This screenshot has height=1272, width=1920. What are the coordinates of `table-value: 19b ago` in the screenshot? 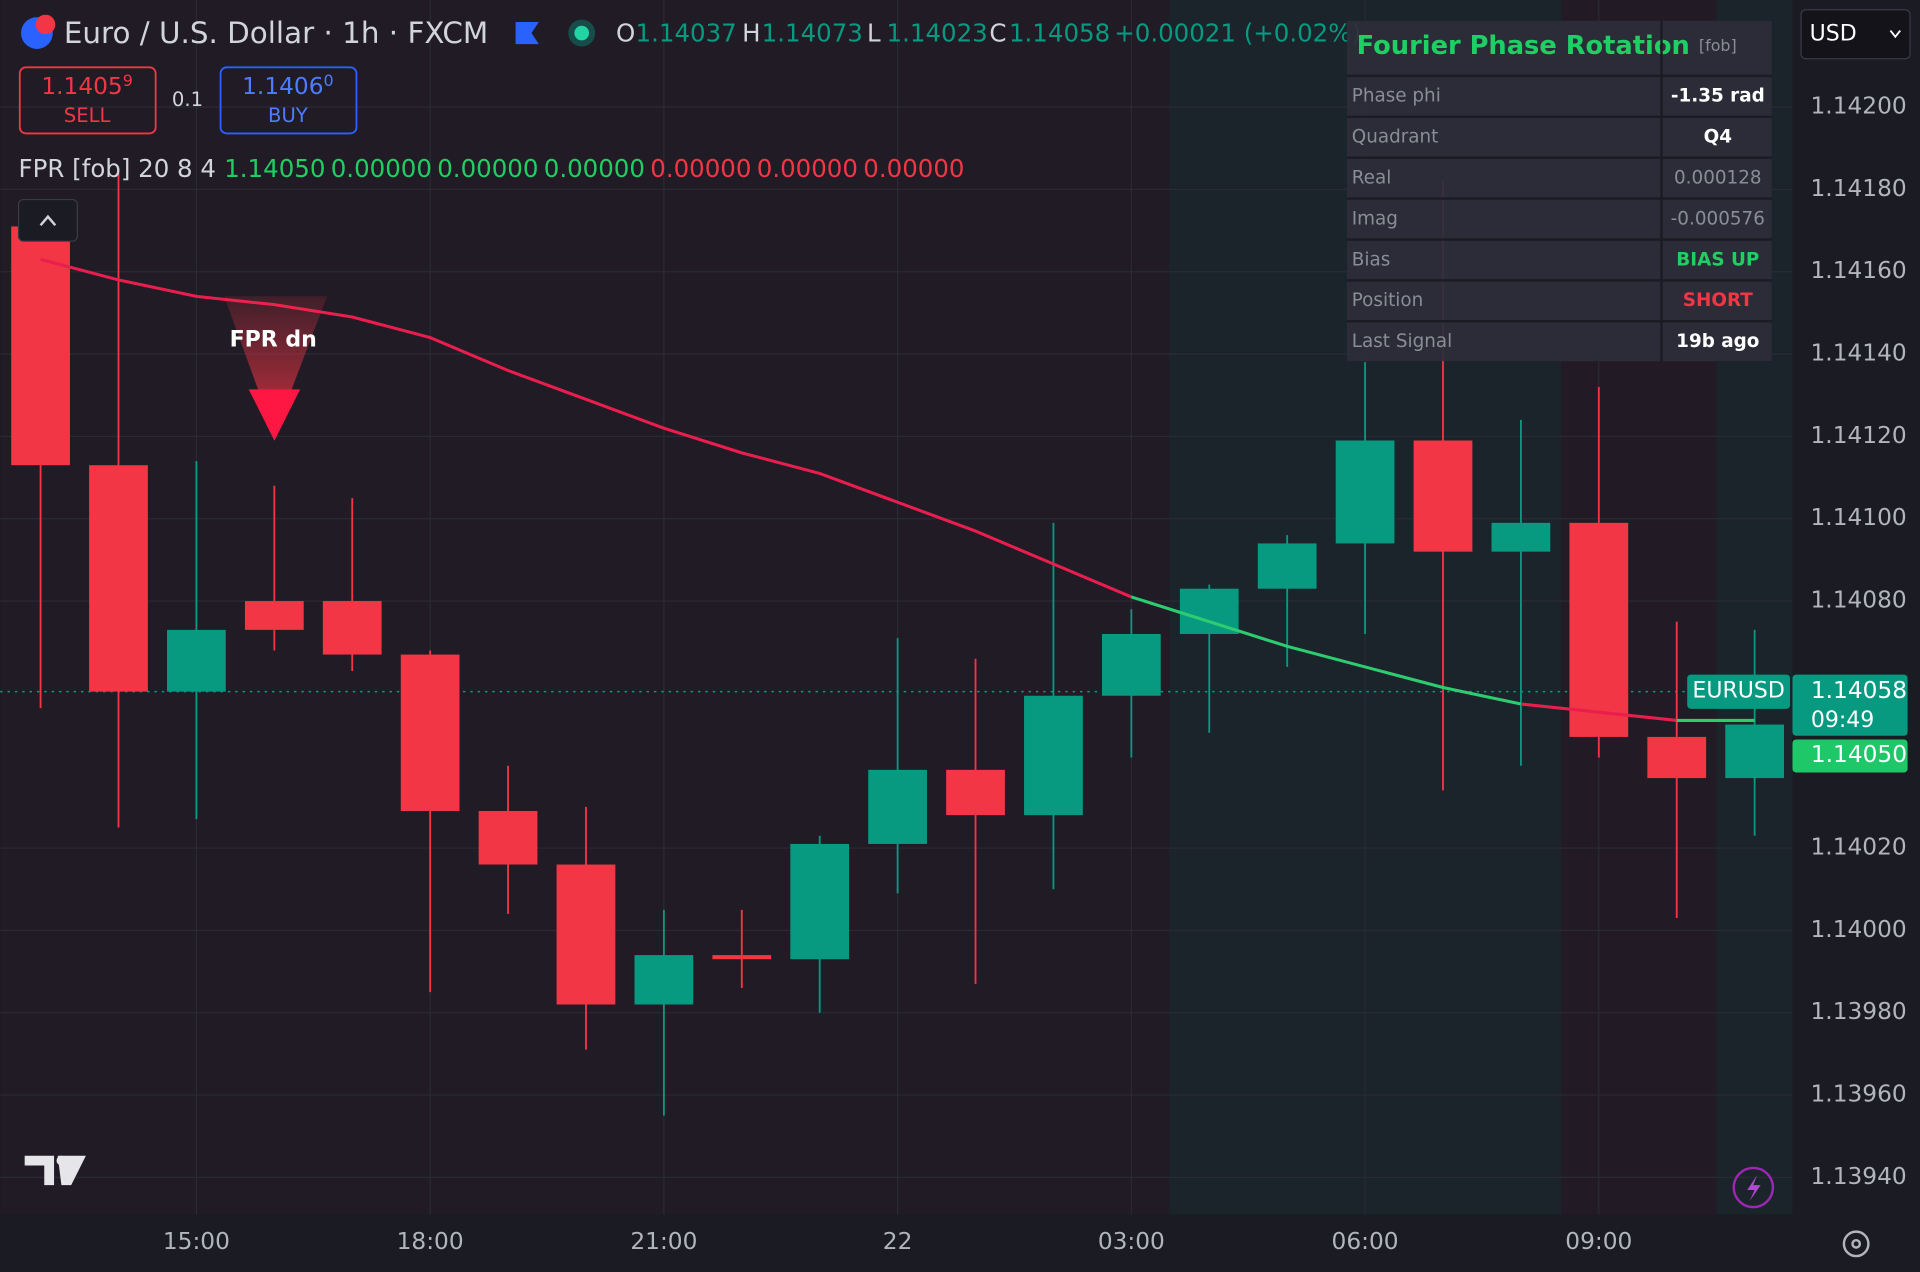 It's located at (1717, 341).